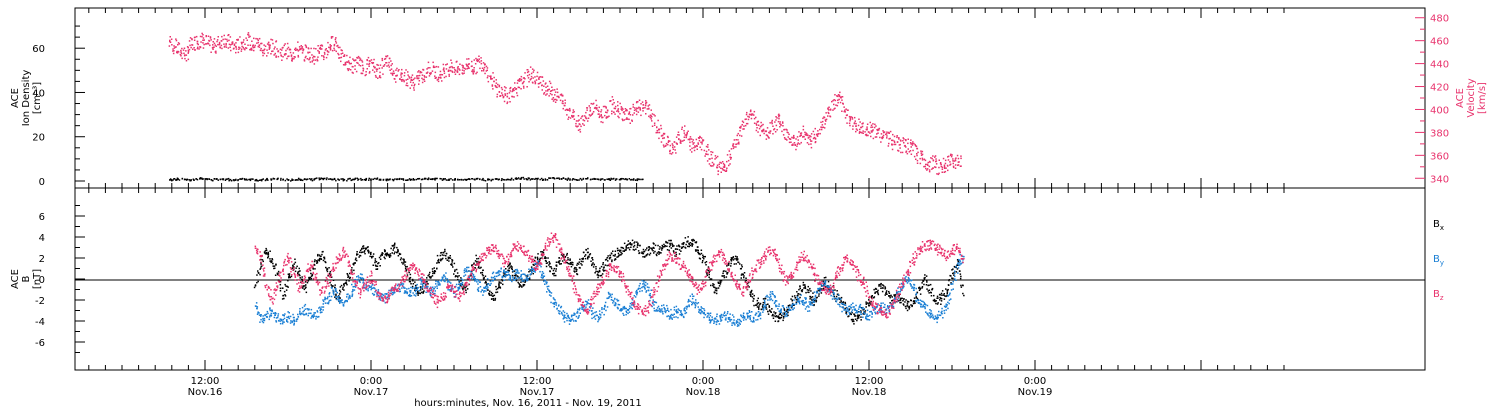 This screenshot has height=414, width=1500. What do you see at coordinates (1439, 19) in the screenshot?
I see `velocity-tick-label: 480` at bounding box center [1439, 19].